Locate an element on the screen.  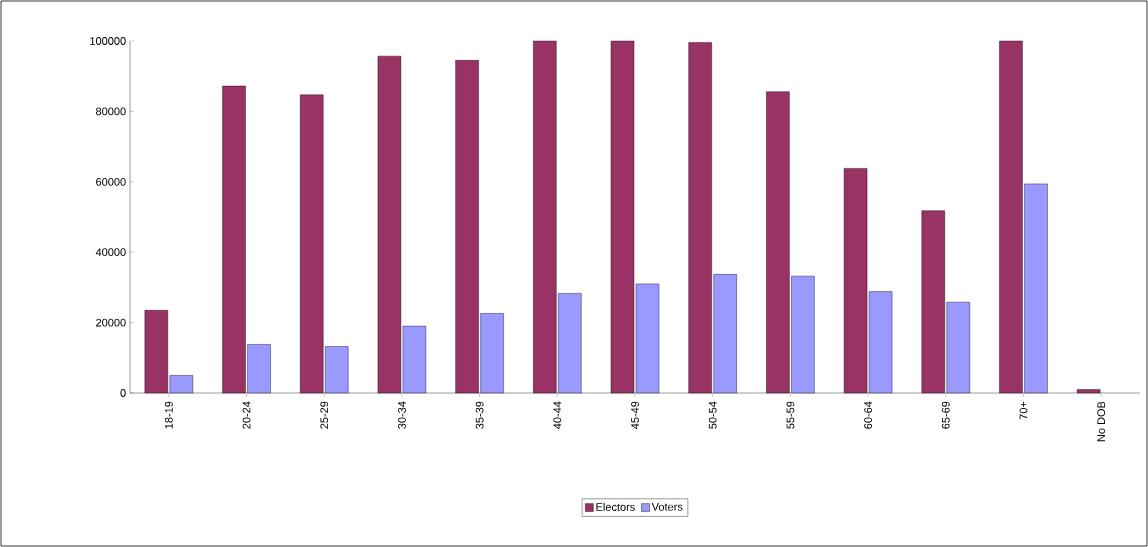
y-tick-label: 20000 is located at coordinates (111, 322).